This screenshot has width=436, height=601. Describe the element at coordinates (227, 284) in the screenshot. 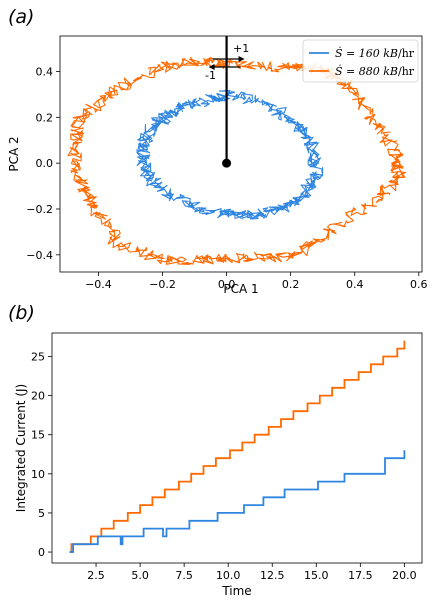

I see `chart-a-x-tick-label: 0.0` at that location.